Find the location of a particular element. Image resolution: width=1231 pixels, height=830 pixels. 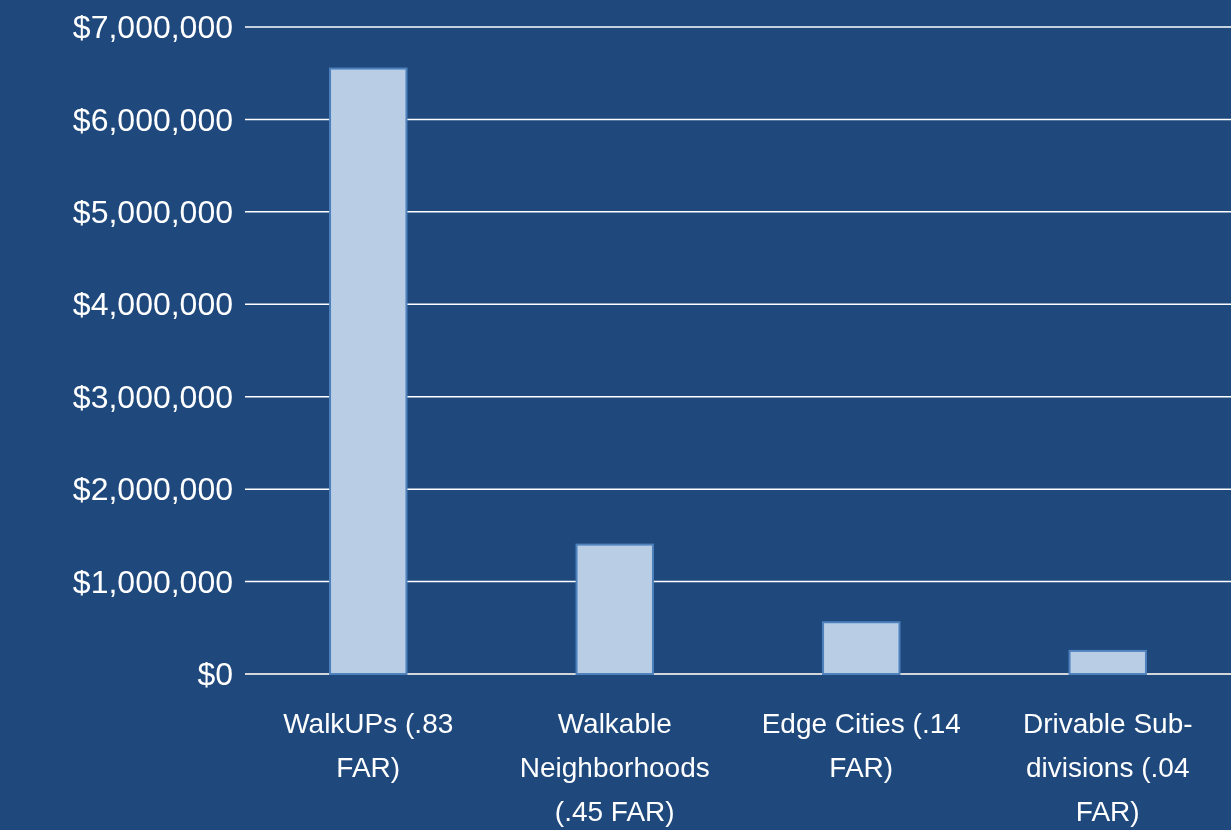

x-tick-label: Edge Cities (.14 FAR) is located at coordinates (861, 745).